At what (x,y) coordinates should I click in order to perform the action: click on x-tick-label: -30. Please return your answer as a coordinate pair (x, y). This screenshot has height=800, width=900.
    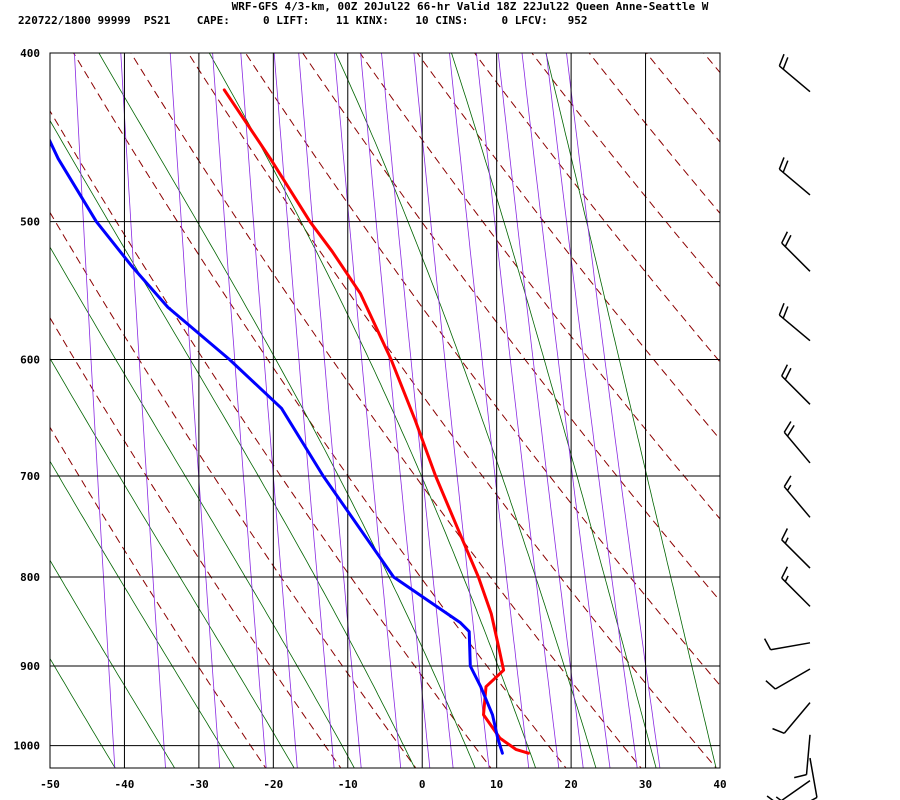
    Looking at the image, I should click on (199, 784).